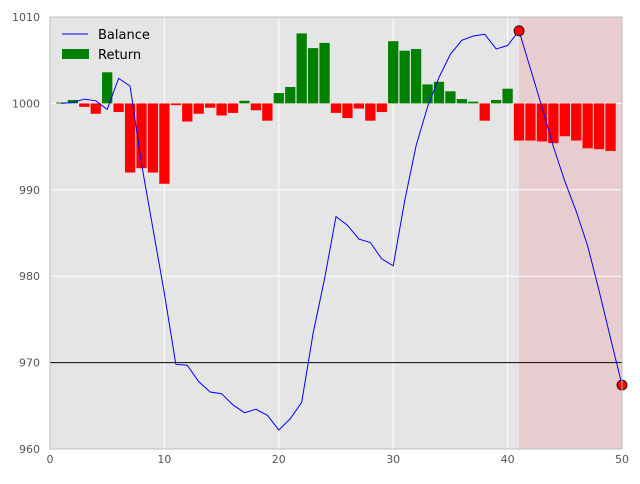  What do you see at coordinates (164, 459) in the screenshot?
I see `x-tick-label: 10` at bounding box center [164, 459].